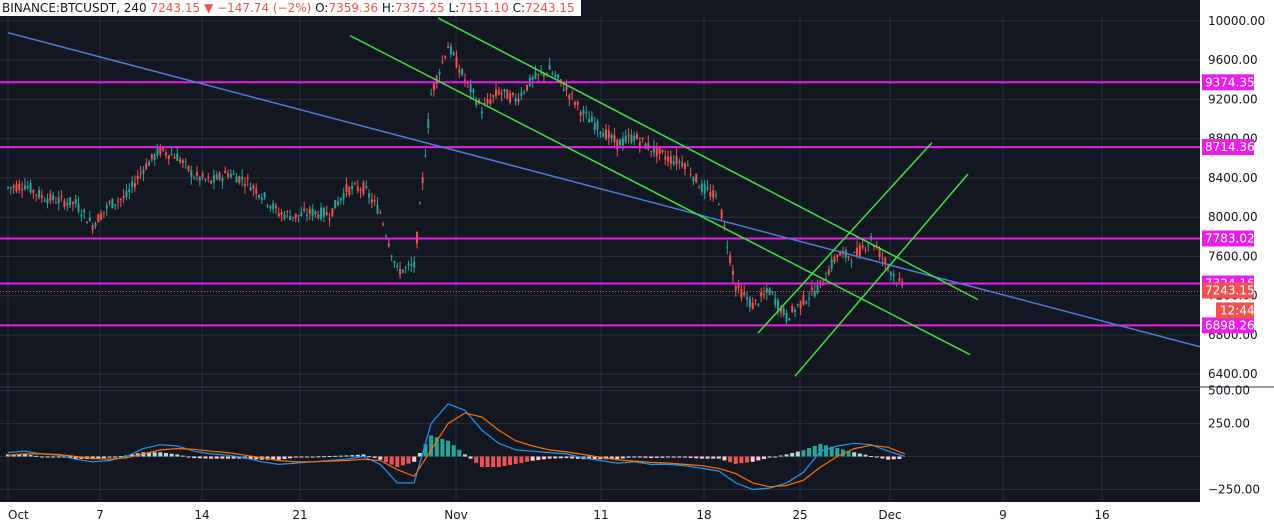 The height and width of the screenshot is (530, 1274). Describe the element at coordinates (1230, 147) in the screenshot. I see `level-label: 8714.36` at that location.